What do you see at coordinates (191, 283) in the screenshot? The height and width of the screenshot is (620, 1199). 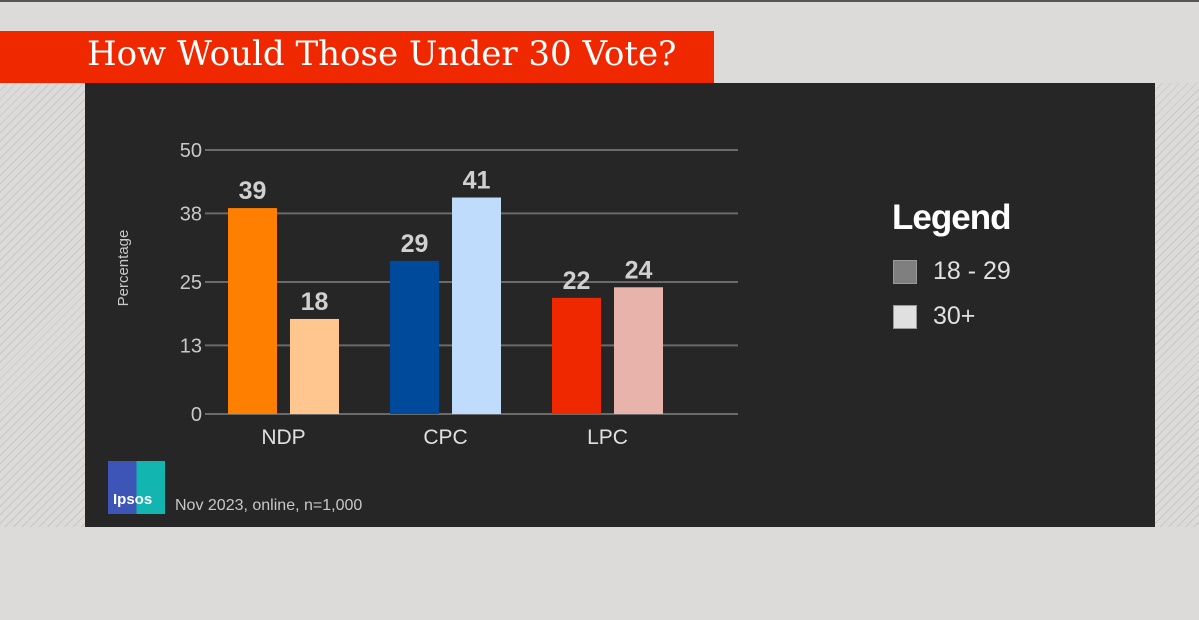 I see `y-tick-label: 25` at bounding box center [191, 283].